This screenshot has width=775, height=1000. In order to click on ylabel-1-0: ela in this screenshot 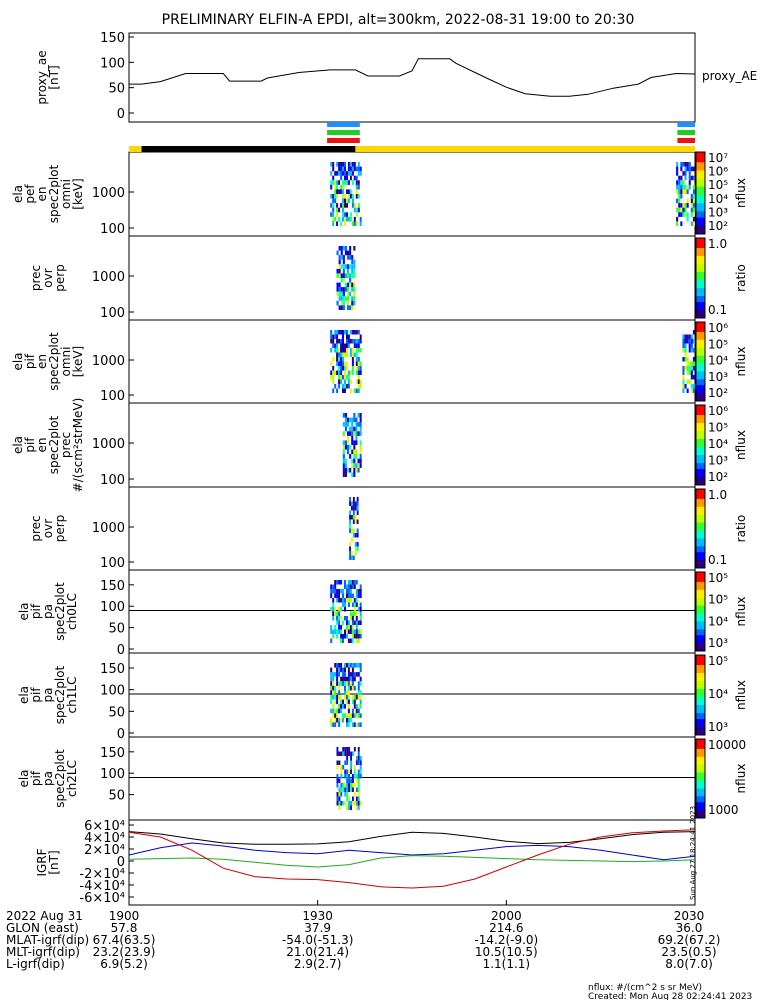, I will do `click(18, 194)`.